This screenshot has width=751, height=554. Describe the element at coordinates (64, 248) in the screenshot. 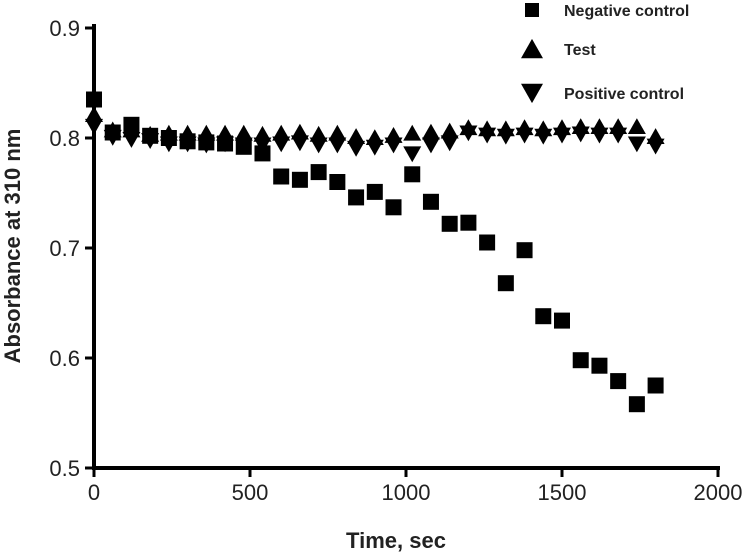

I see `y-tick-label: 0.7` at that location.